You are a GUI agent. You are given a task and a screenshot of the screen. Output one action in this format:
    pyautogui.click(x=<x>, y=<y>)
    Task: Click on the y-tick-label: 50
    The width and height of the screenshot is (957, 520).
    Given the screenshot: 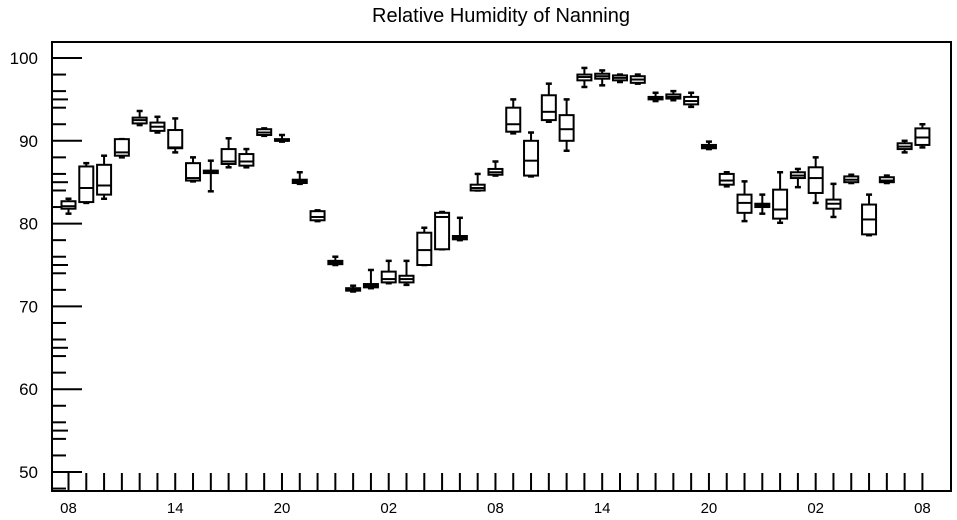 What is the action you would take?
    pyautogui.click(x=28, y=472)
    